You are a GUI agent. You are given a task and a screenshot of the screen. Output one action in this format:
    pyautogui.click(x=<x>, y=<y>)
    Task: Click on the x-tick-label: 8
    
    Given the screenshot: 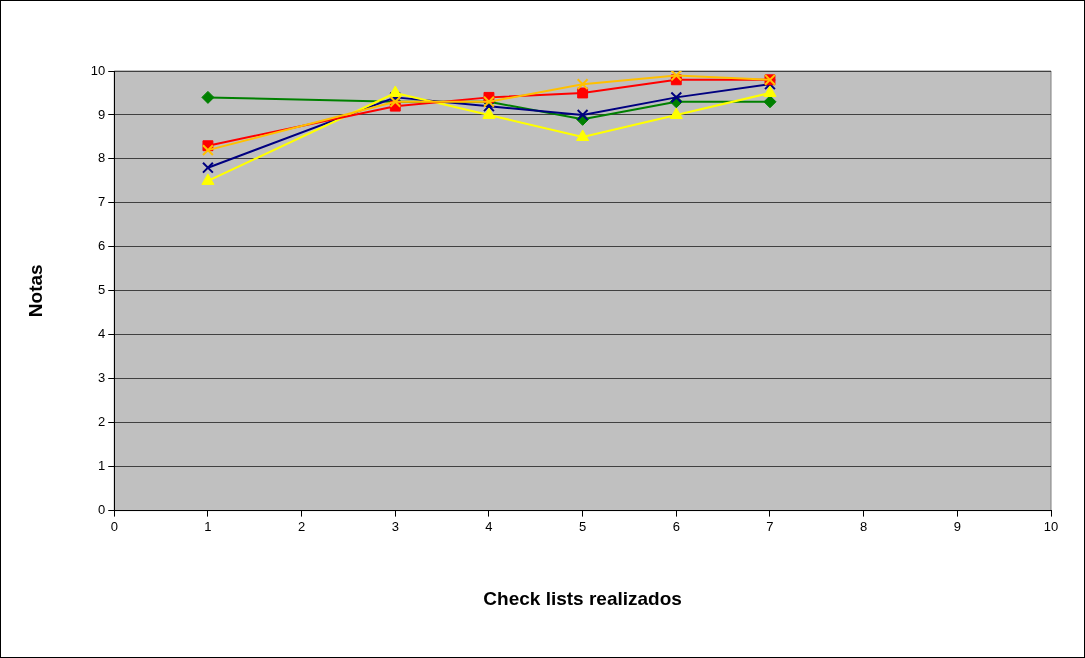 What is the action you would take?
    pyautogui.click(x=864, y=526)
    